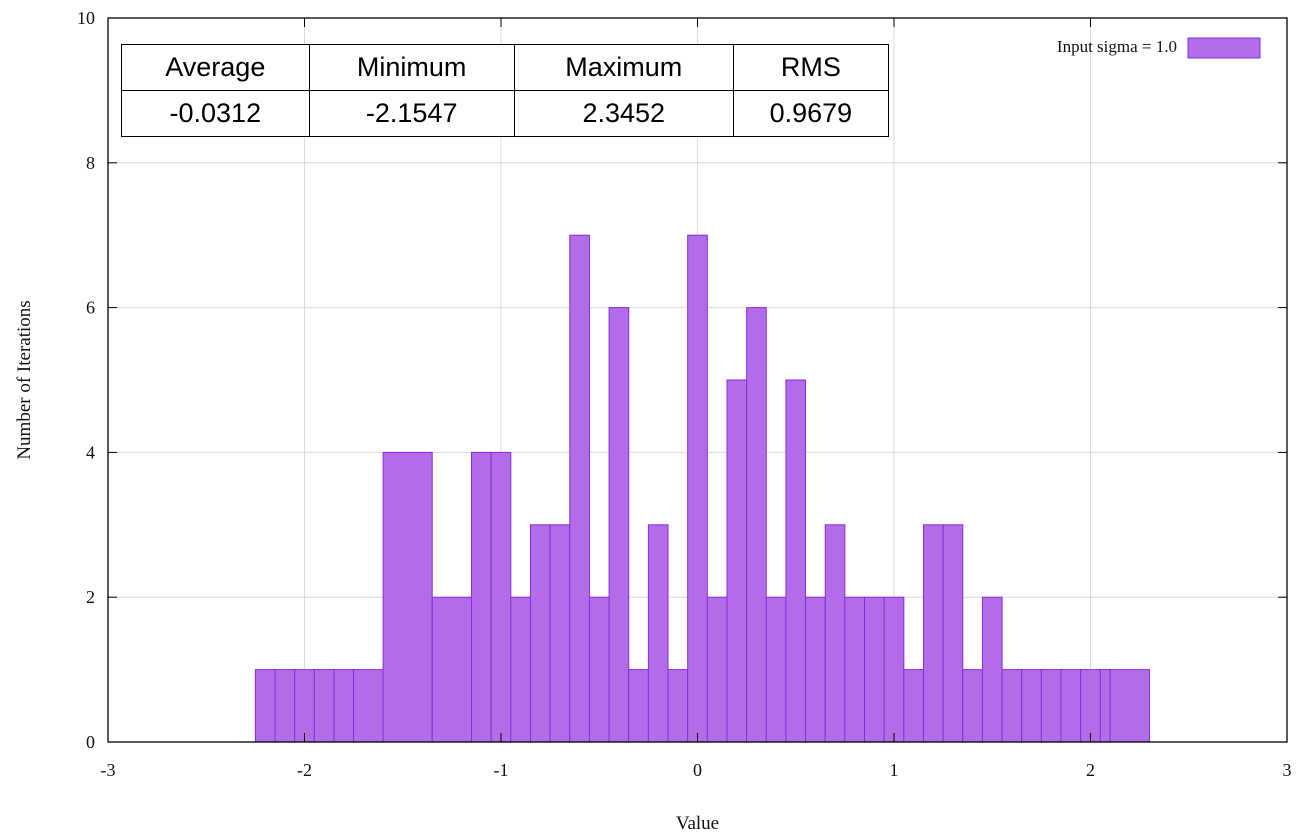 This screenshot has width=1299, height=836. Describe the element at coordinates (215, 67) in the screenshot. I see `stats-header-average: Average` at that location.